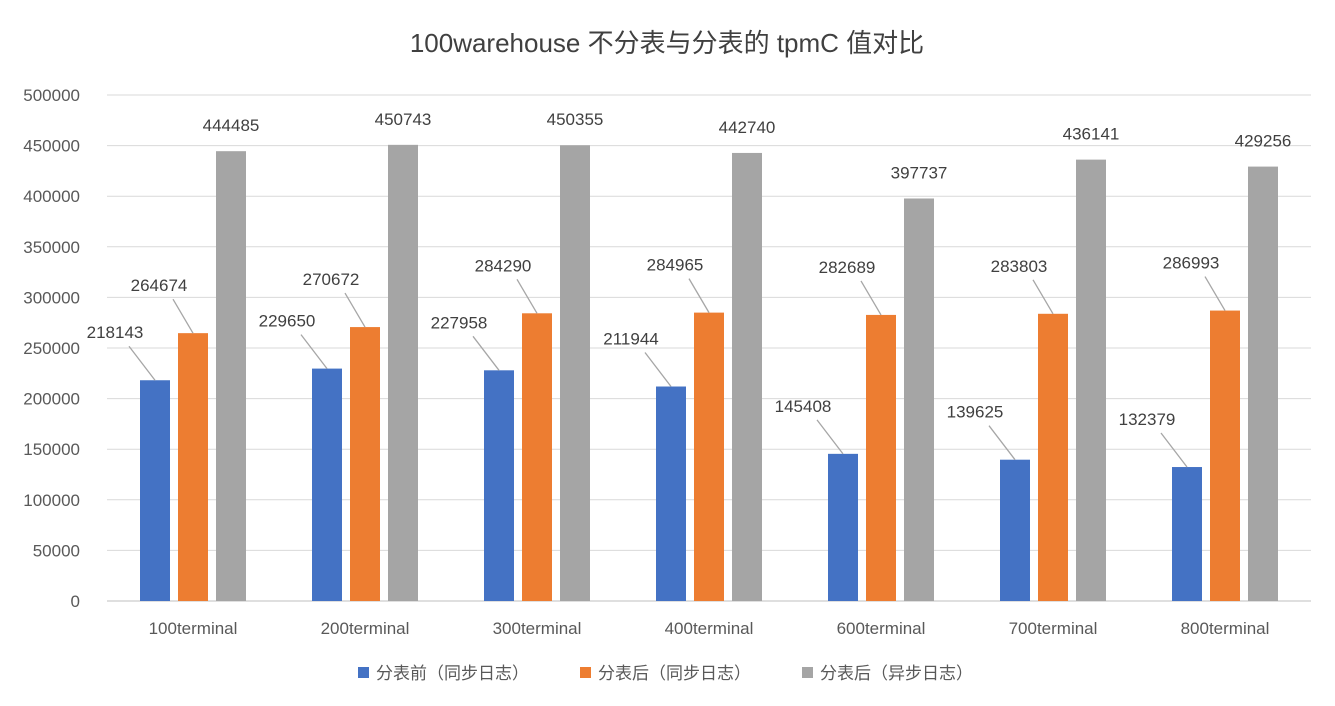 Image resolution: width=1335 pixels, height=706 pixels. What do you see at coordinates (1091, 134) in the screenshot?
I see `data-label: 436141` at bounding box center [1091, 134].